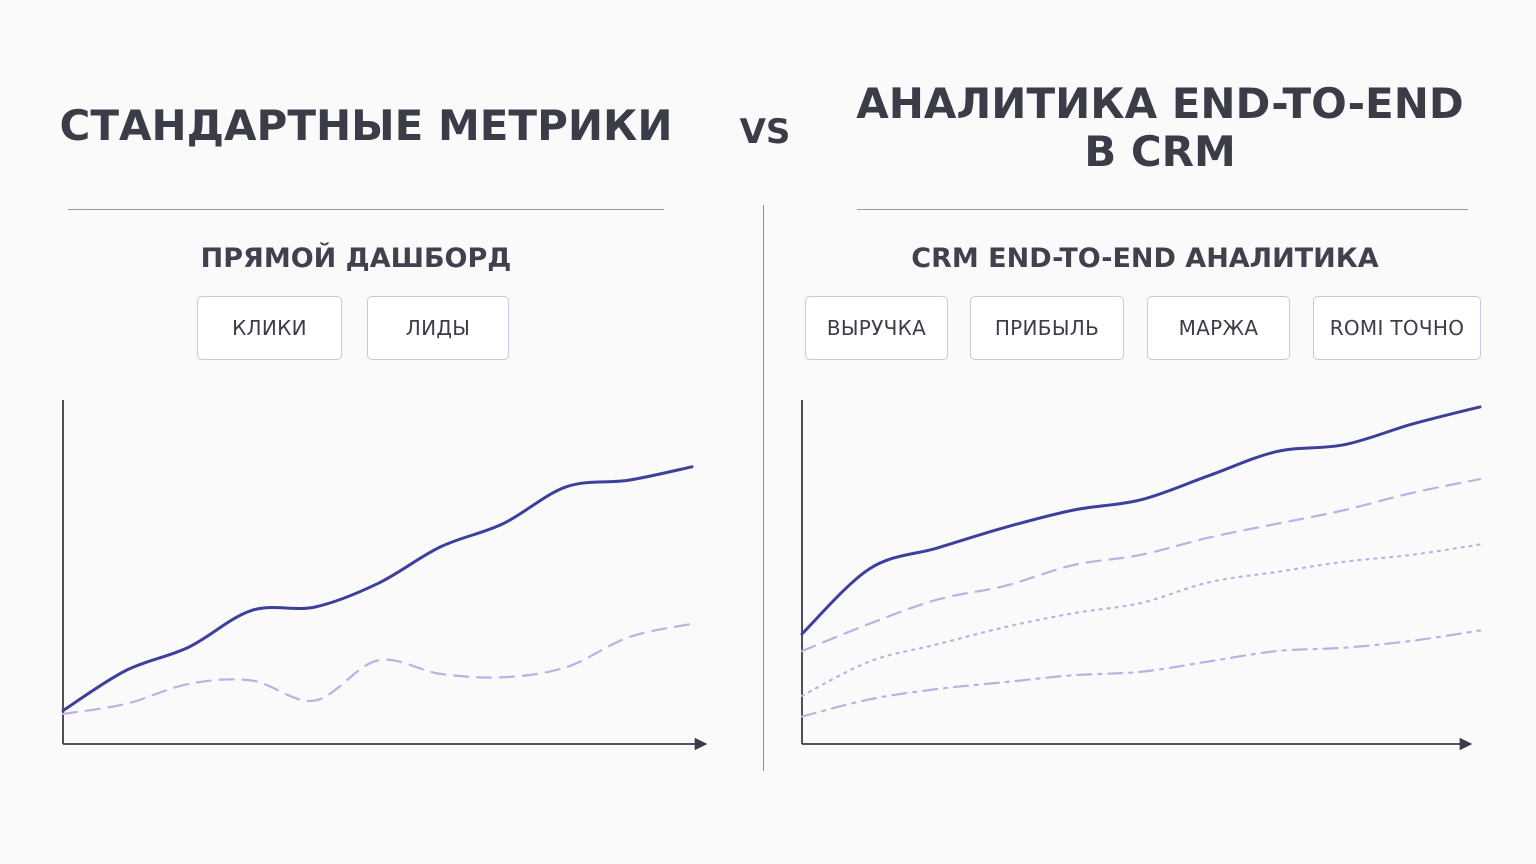 The image size is (1536, 864). I want to click on left-series-solid-line, so click(377, 589).